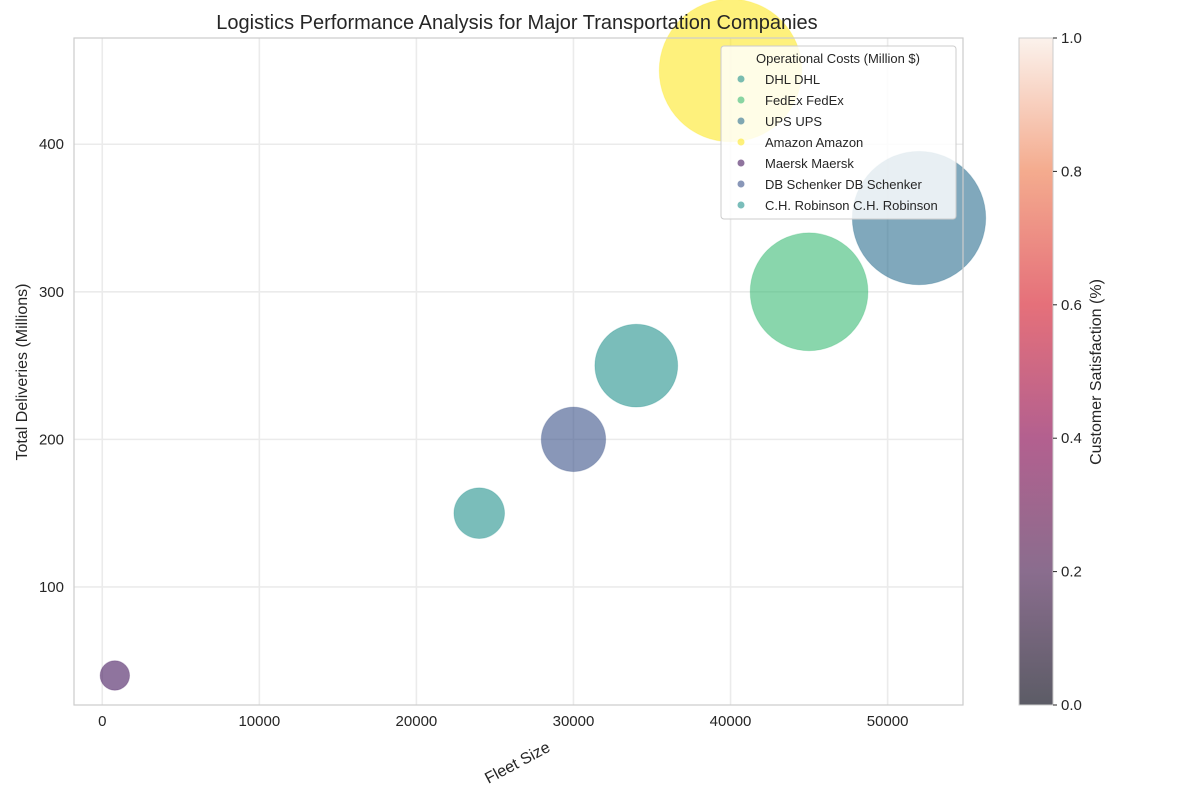  I want to click on legend-entry: Amazon Amazon, so click(814, 142).